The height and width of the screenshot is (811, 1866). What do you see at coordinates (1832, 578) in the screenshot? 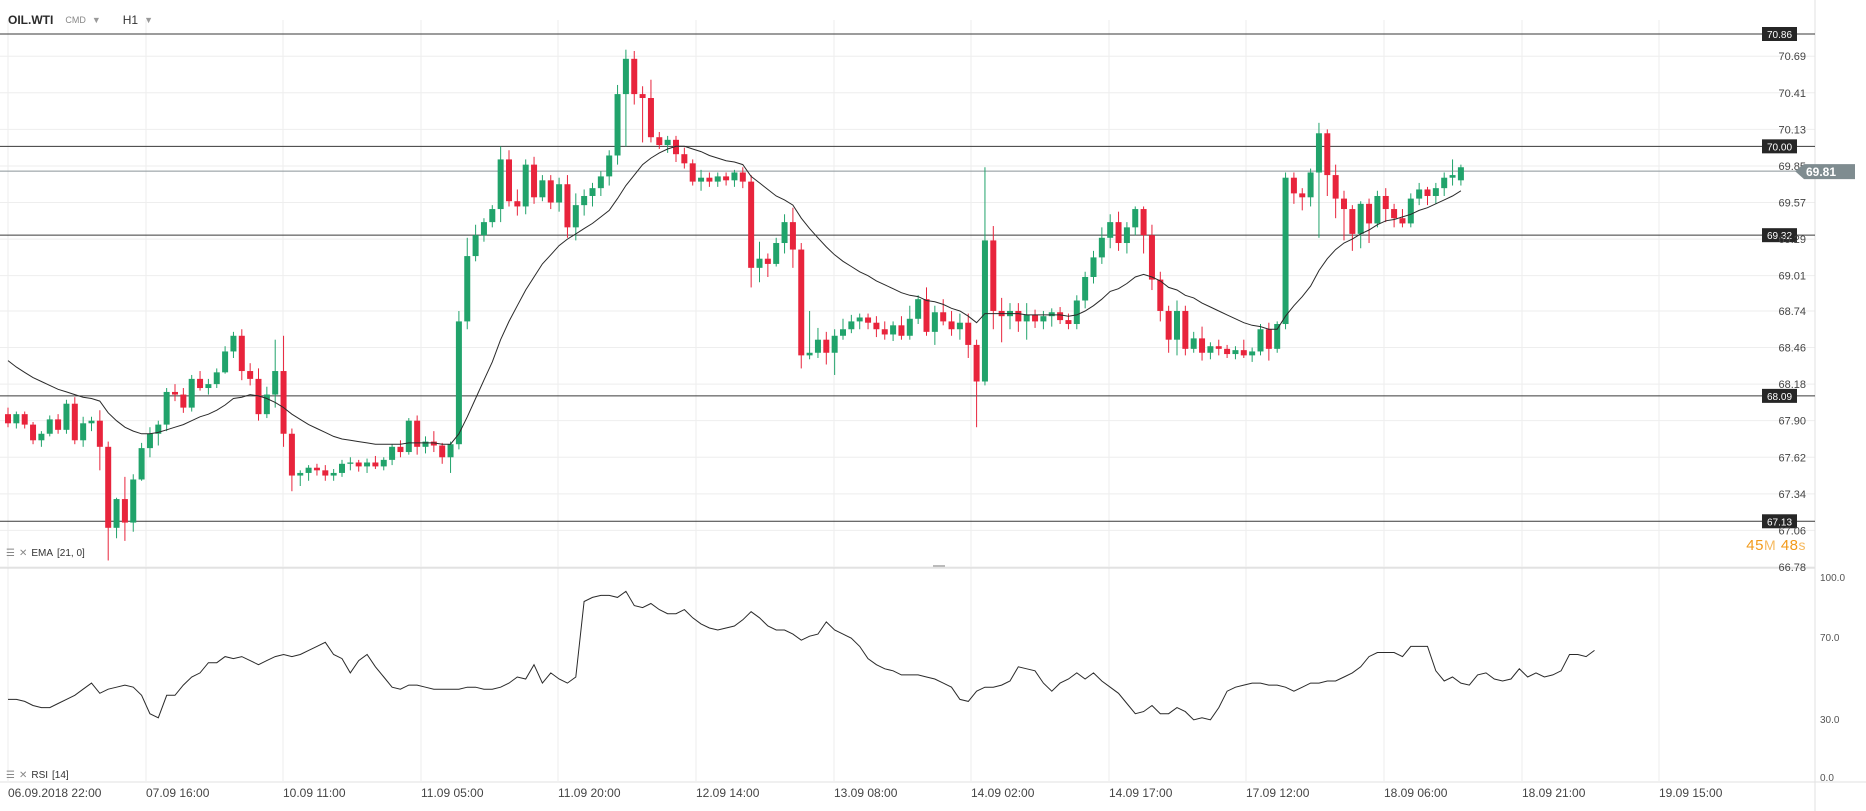
I see `rsi-tick-label: 100.0` at bounding box center [1832, 578].